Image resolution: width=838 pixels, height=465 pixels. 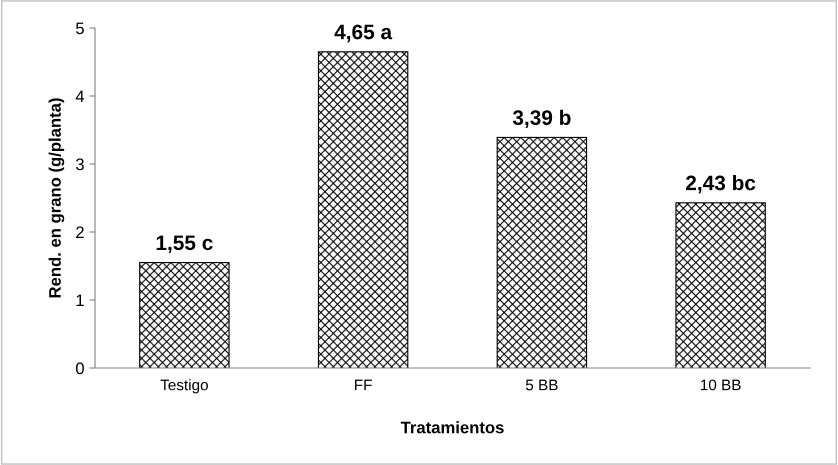 I want to click on x-tick-label: 5 BB, so click(x=542, y=385).